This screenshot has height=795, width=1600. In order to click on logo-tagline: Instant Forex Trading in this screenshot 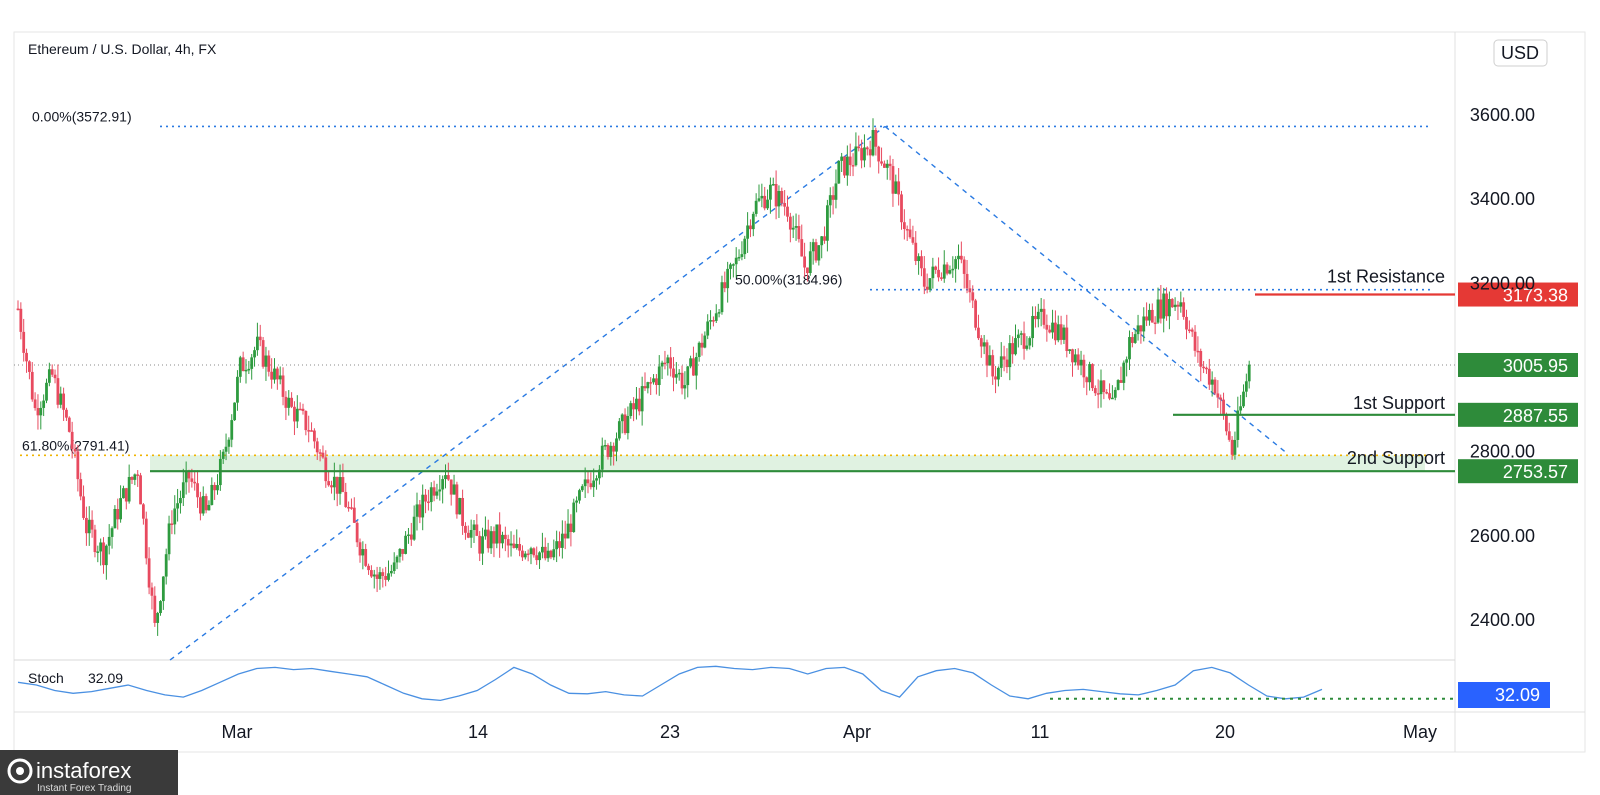, I will do `click(84, 788)`.